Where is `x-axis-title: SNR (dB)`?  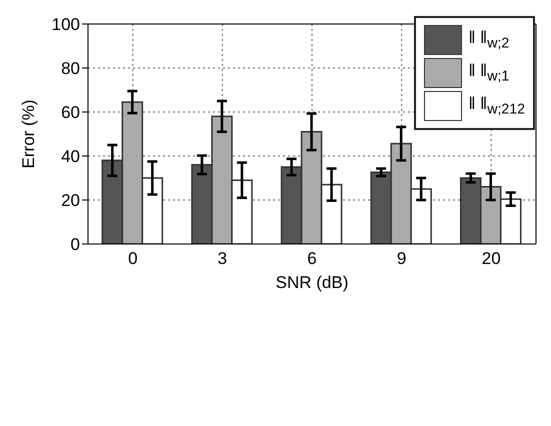
x-axis-title: SNR (dB) is located at coordinates (312, 282).